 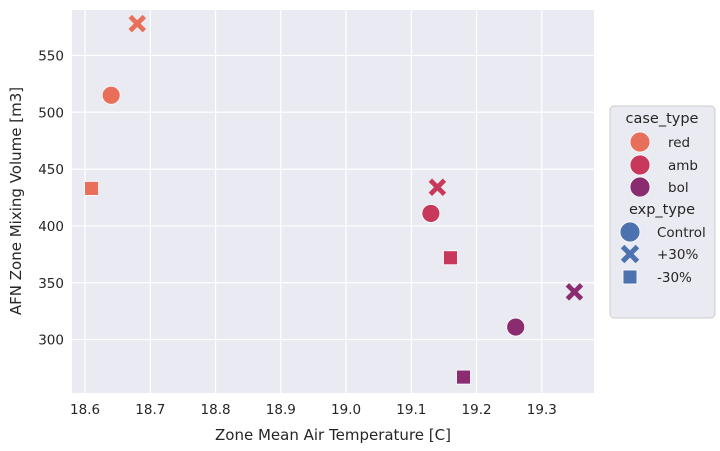 I want to click on x-tick-label: 19.0, so click(x=346, y=410).